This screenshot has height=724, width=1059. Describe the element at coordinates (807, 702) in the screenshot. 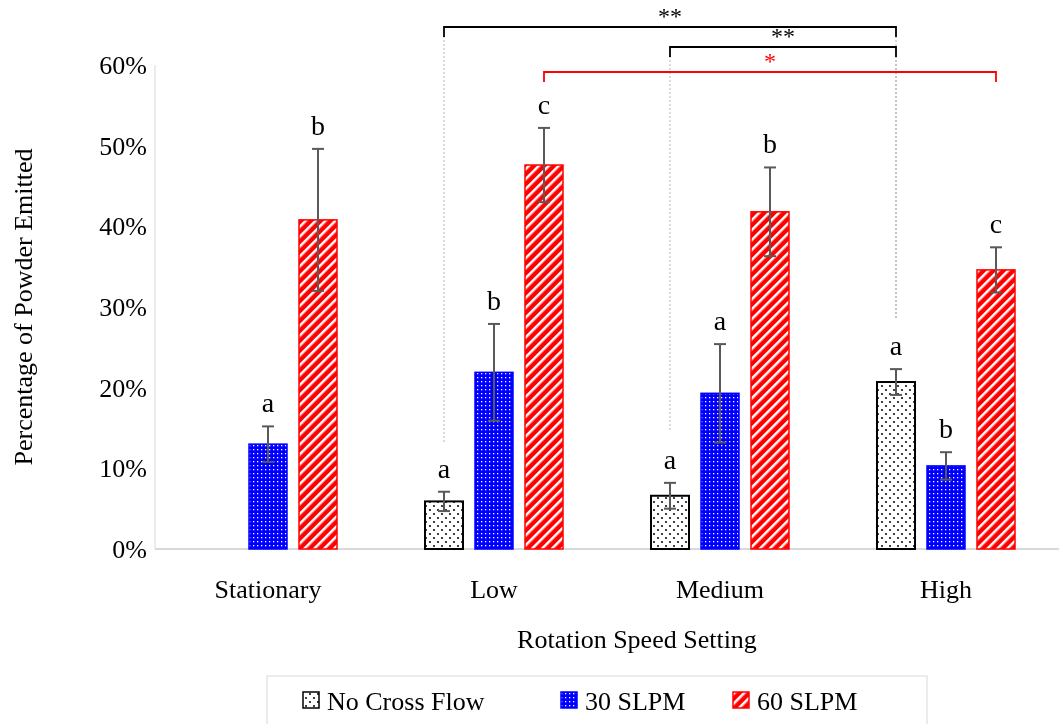

I see `legend-label: 60 SLPM` at that location.